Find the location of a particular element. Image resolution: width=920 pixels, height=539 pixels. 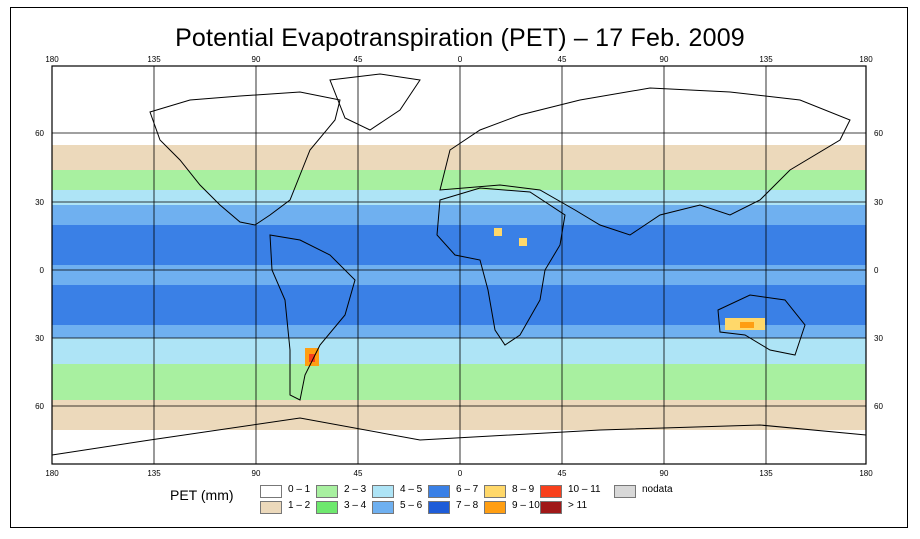

legend-item-label: 2 – 3 is located at coordinates (355, 489).